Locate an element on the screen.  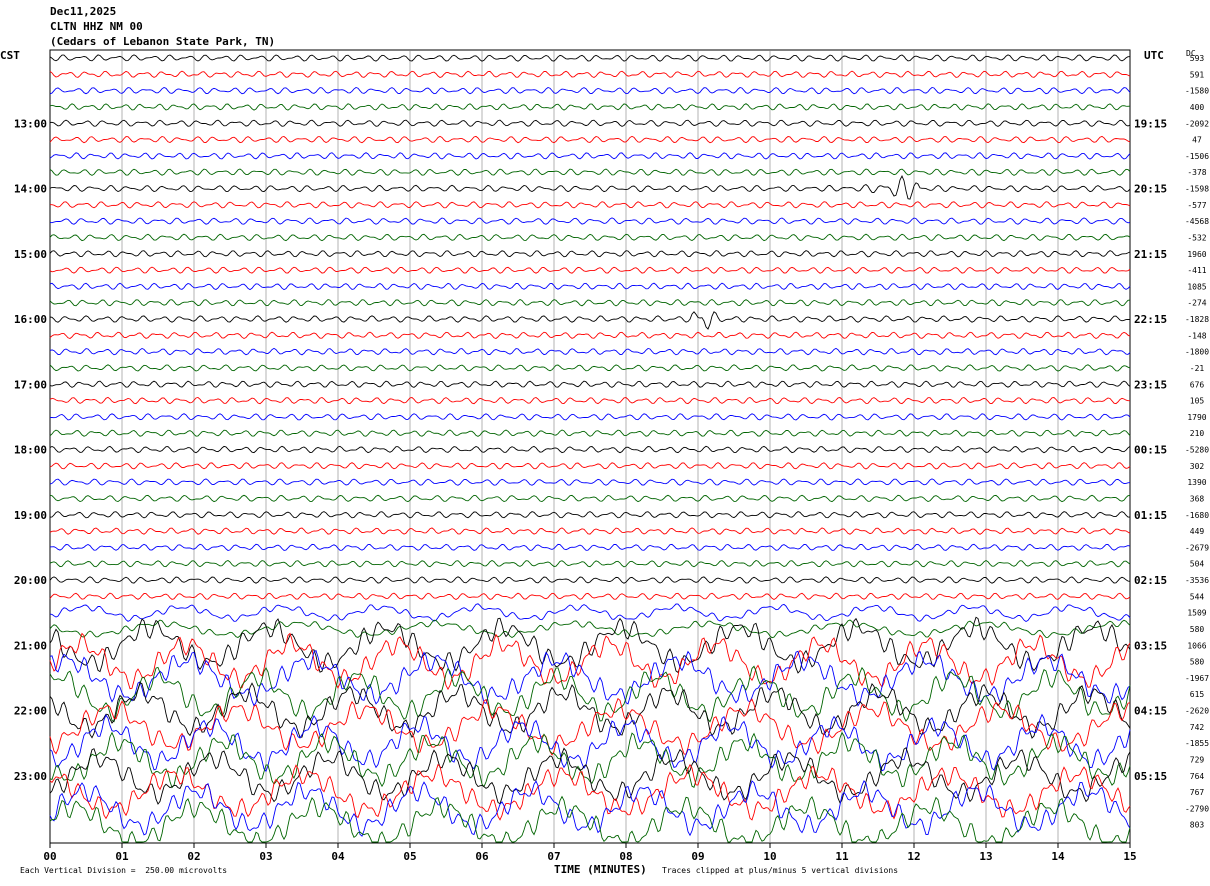
dc-offset-label: 368 is located at coordinates (1197, 498).